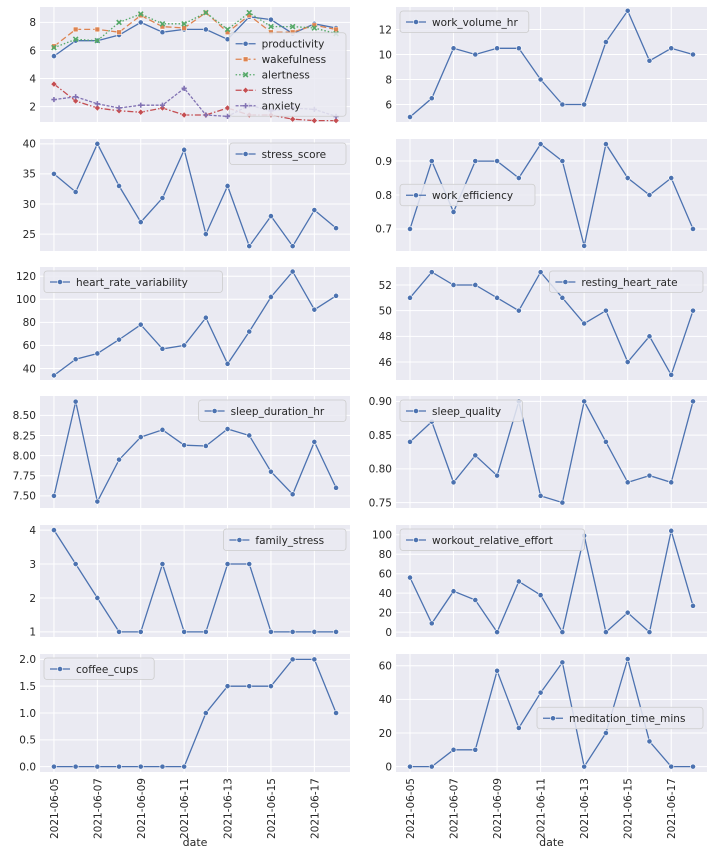  I want to click on y-tick-label: 0.5, so click(27, 741).